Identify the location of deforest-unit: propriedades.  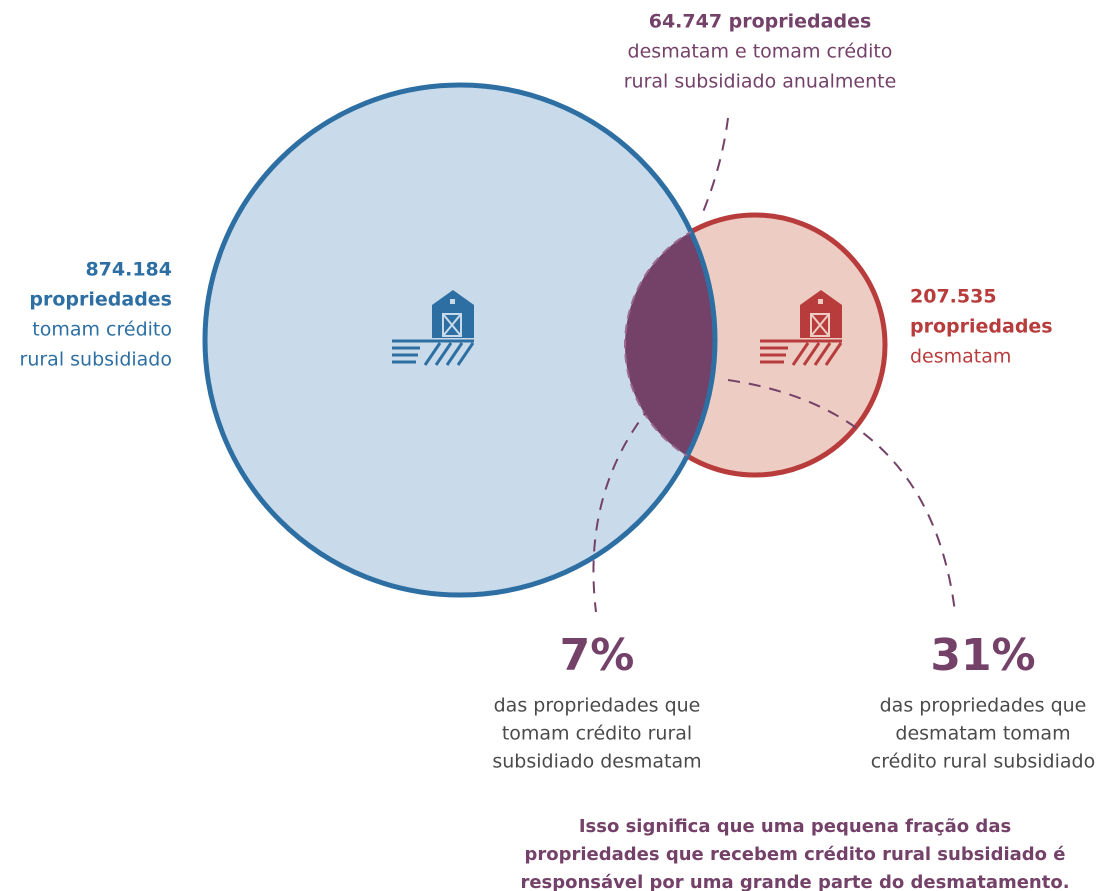
(981, 327).